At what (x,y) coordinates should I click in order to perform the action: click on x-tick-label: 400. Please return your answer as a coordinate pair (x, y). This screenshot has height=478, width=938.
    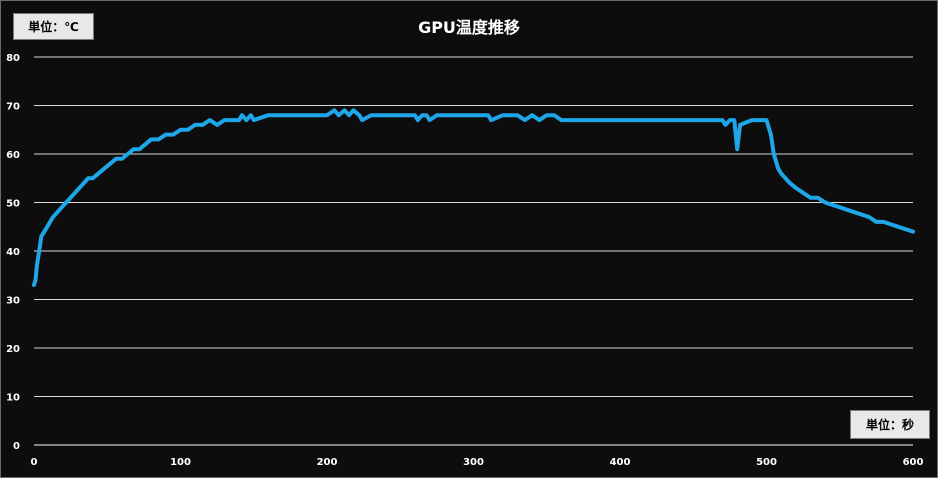
    Looking at the image, I should click on (620, 462).